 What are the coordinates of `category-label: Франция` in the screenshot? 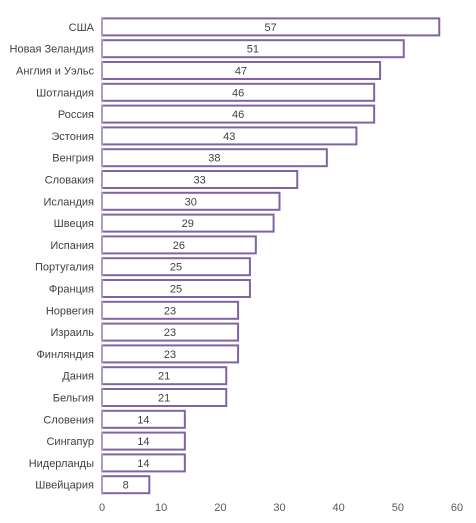 It's located at (71, 290).